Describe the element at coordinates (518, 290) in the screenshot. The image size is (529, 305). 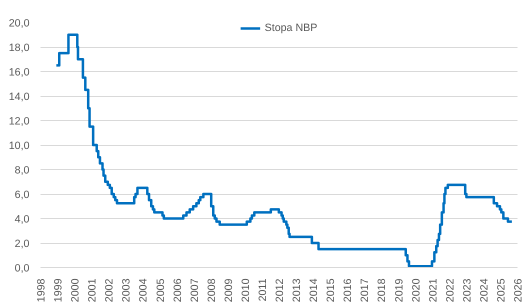
I see `x-tick-label: 2026` at that location.